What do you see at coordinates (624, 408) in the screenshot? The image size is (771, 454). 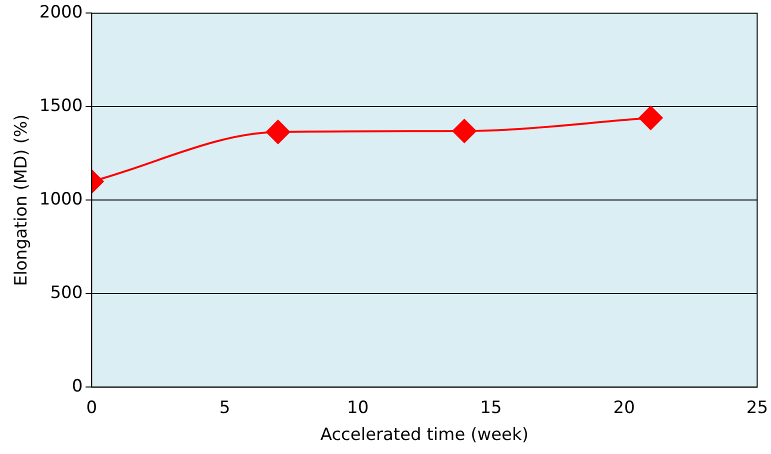 I see `x-tick-label: 20` at bounding box center [624, 408].